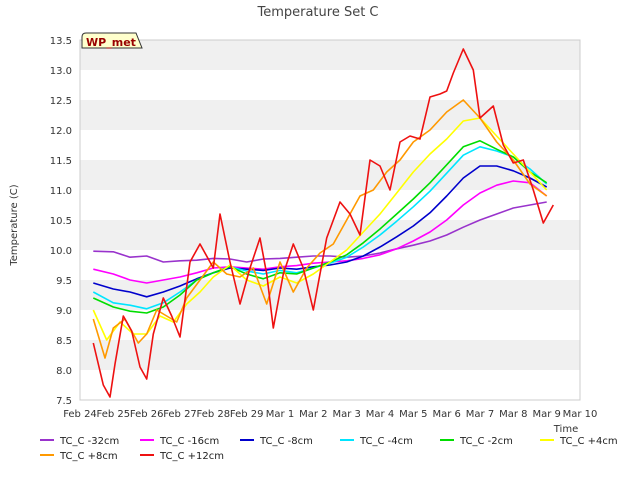 The width and height of the screenshot is (640, 480). What do you see at coordinates (114, 414) in the screenshot?
I see `x-tick-label: Feb 25` at bounding box center [114, 414].